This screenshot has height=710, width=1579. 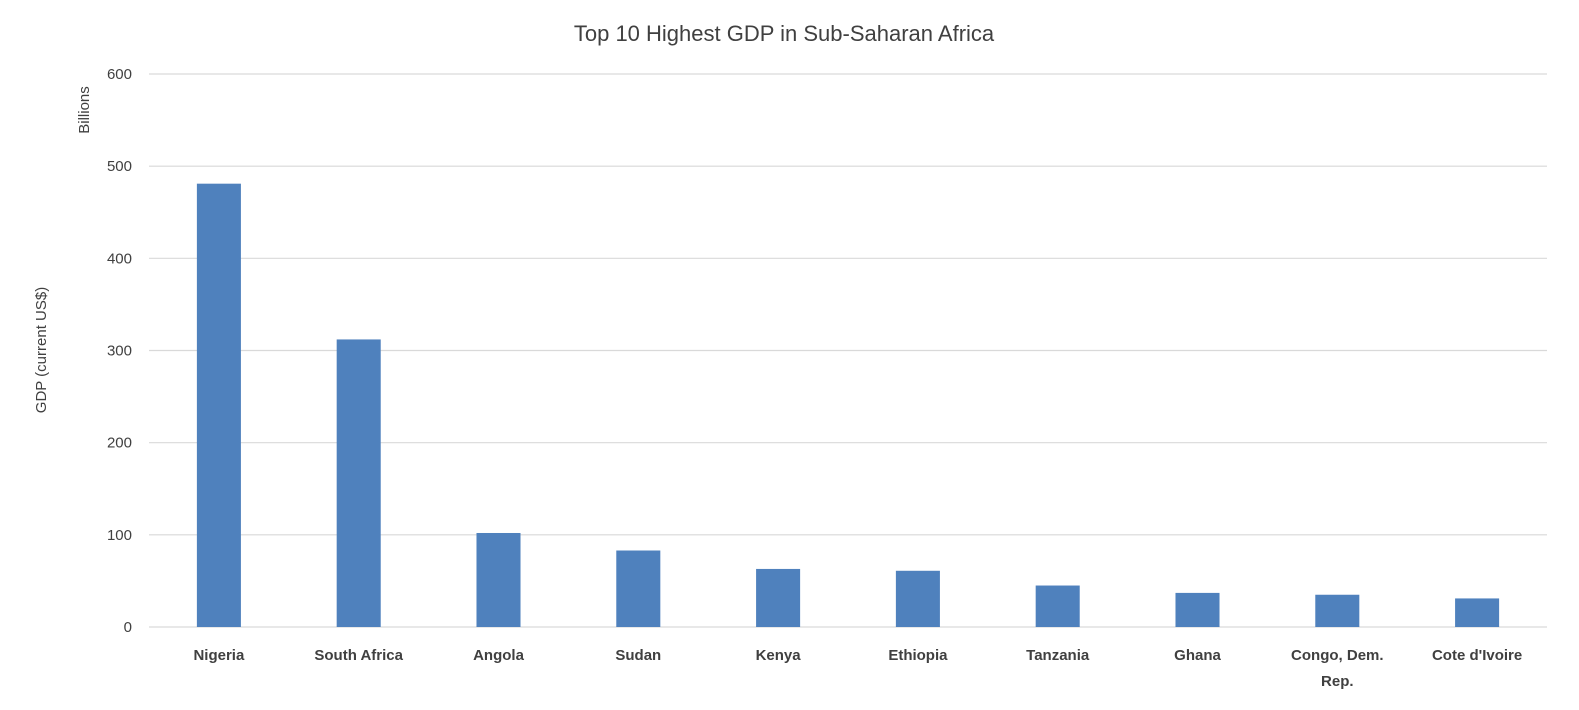 I want to click on x-category-label: Sudan, so click(x=638, y=655).